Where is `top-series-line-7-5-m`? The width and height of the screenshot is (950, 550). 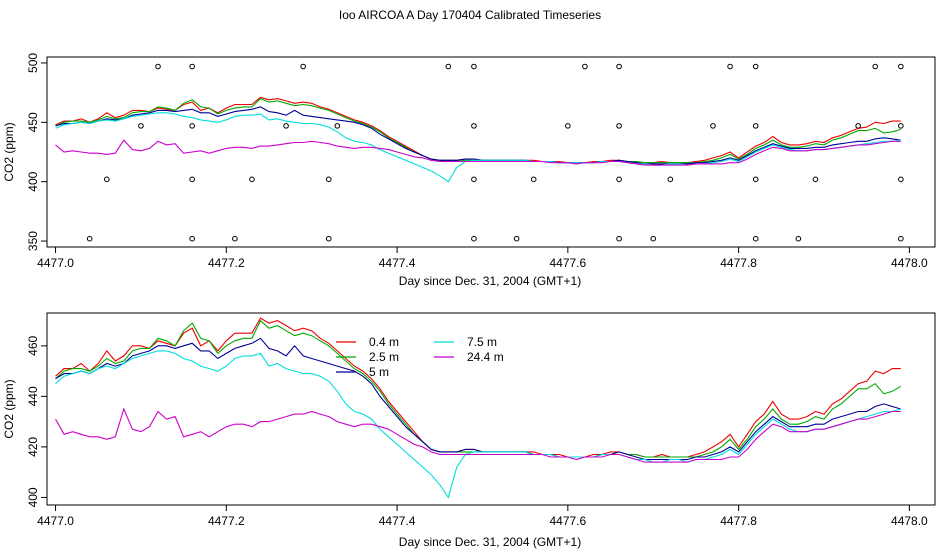
top-series-line-7-5-m is located at coordinates (478, 147).